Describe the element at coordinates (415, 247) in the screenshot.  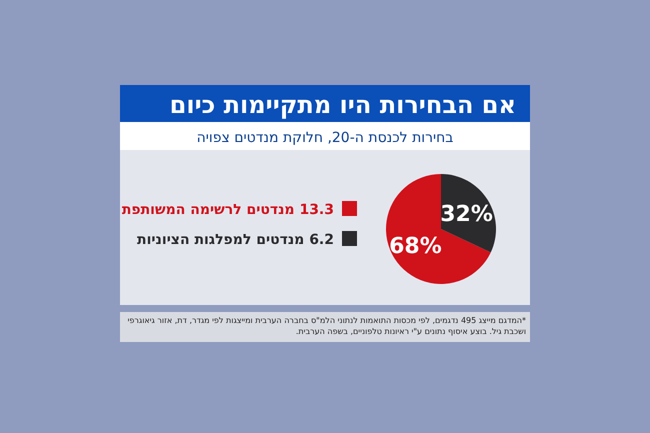
I see `data-label: 68%` at that location.